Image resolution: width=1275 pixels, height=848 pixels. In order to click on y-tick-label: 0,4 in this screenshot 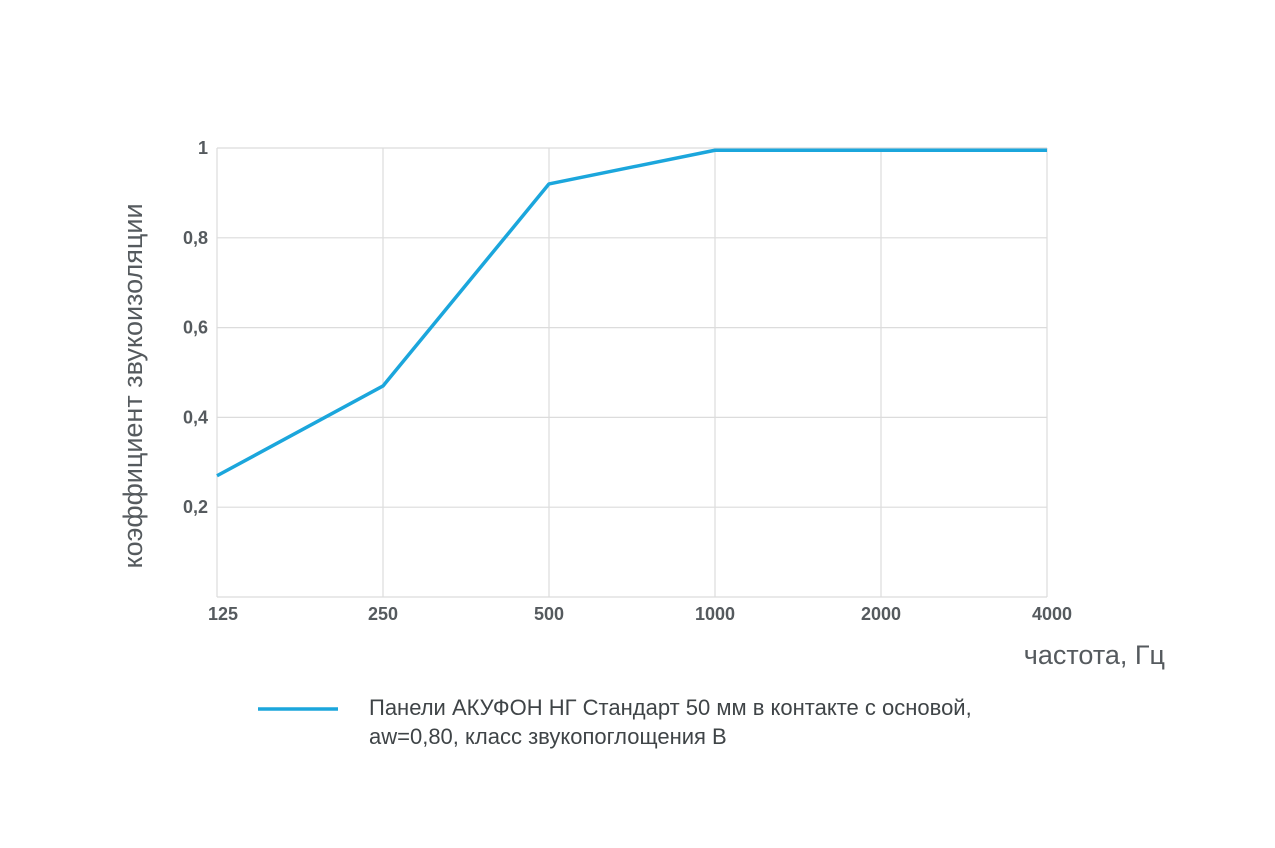, I will do `click(195, 417)`.